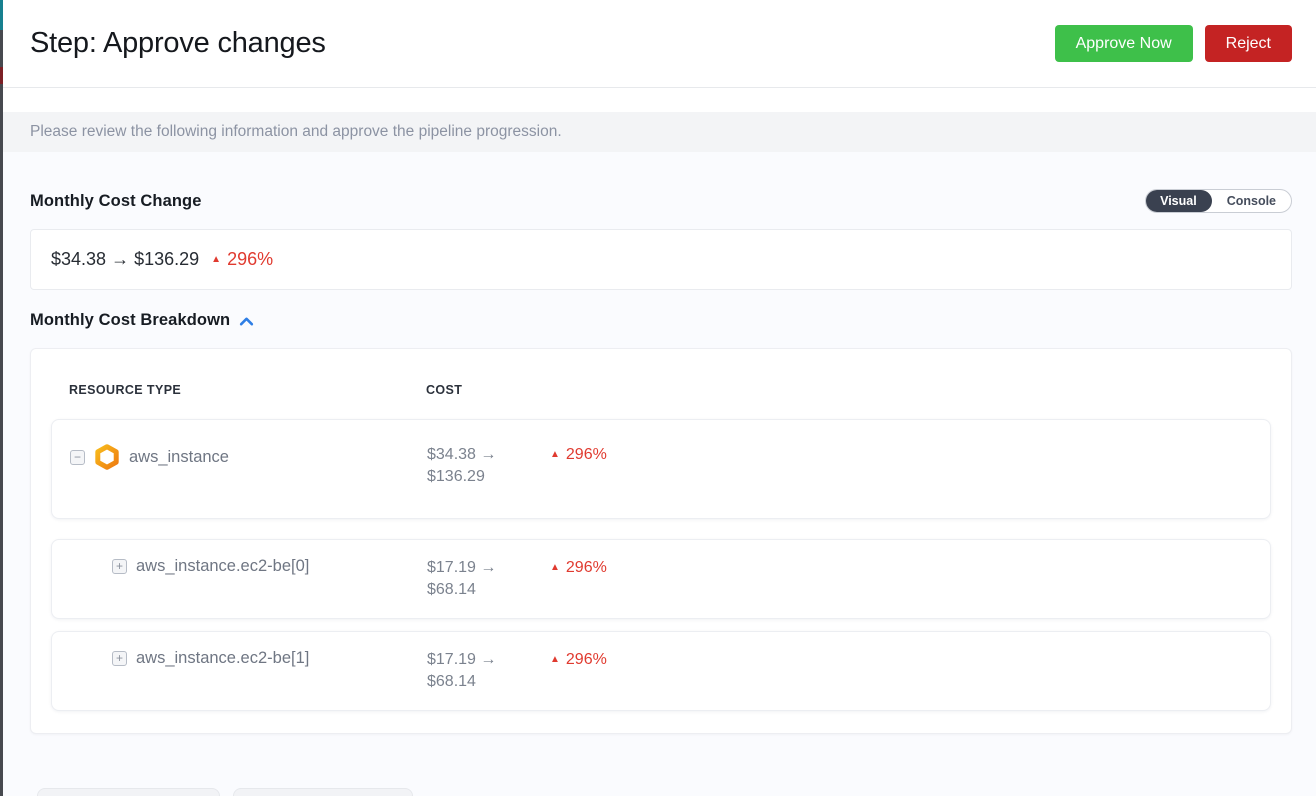  I want to click on cost-after: $136.29, so click(167, 259).